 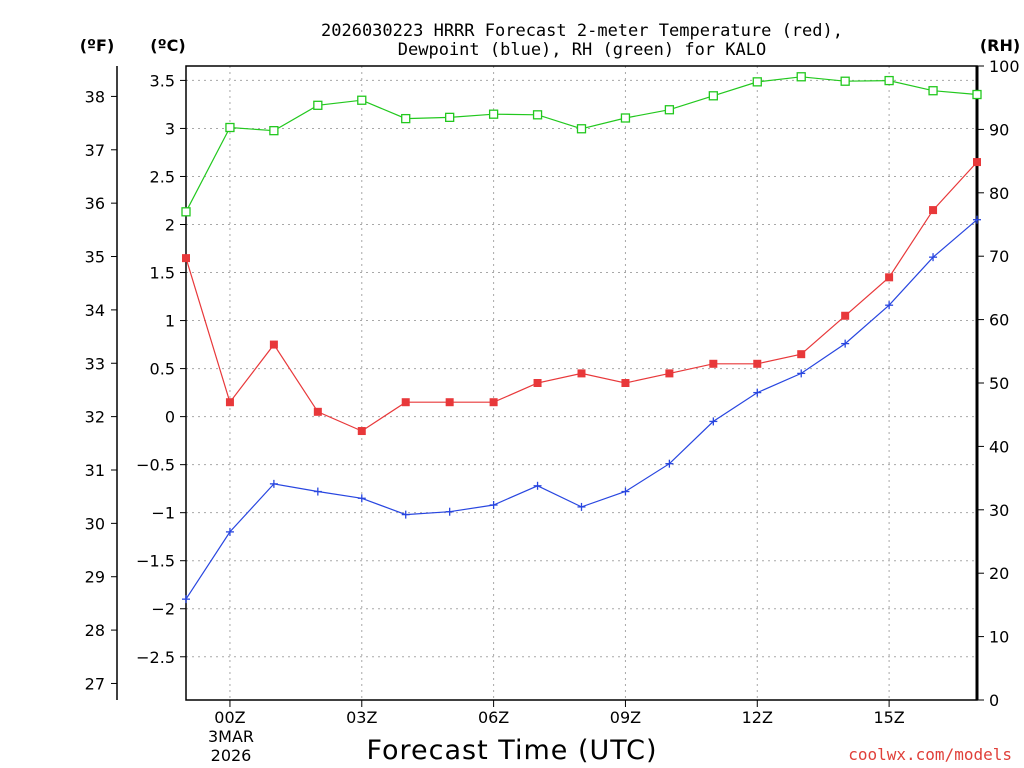 I want to click on rh-tick-label: 50, so click(x=999, y=383).